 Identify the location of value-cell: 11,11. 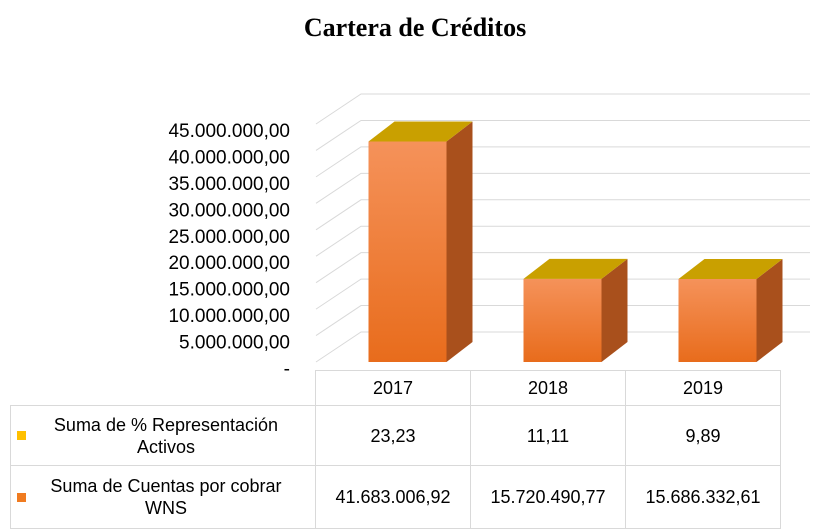
(548, 435).